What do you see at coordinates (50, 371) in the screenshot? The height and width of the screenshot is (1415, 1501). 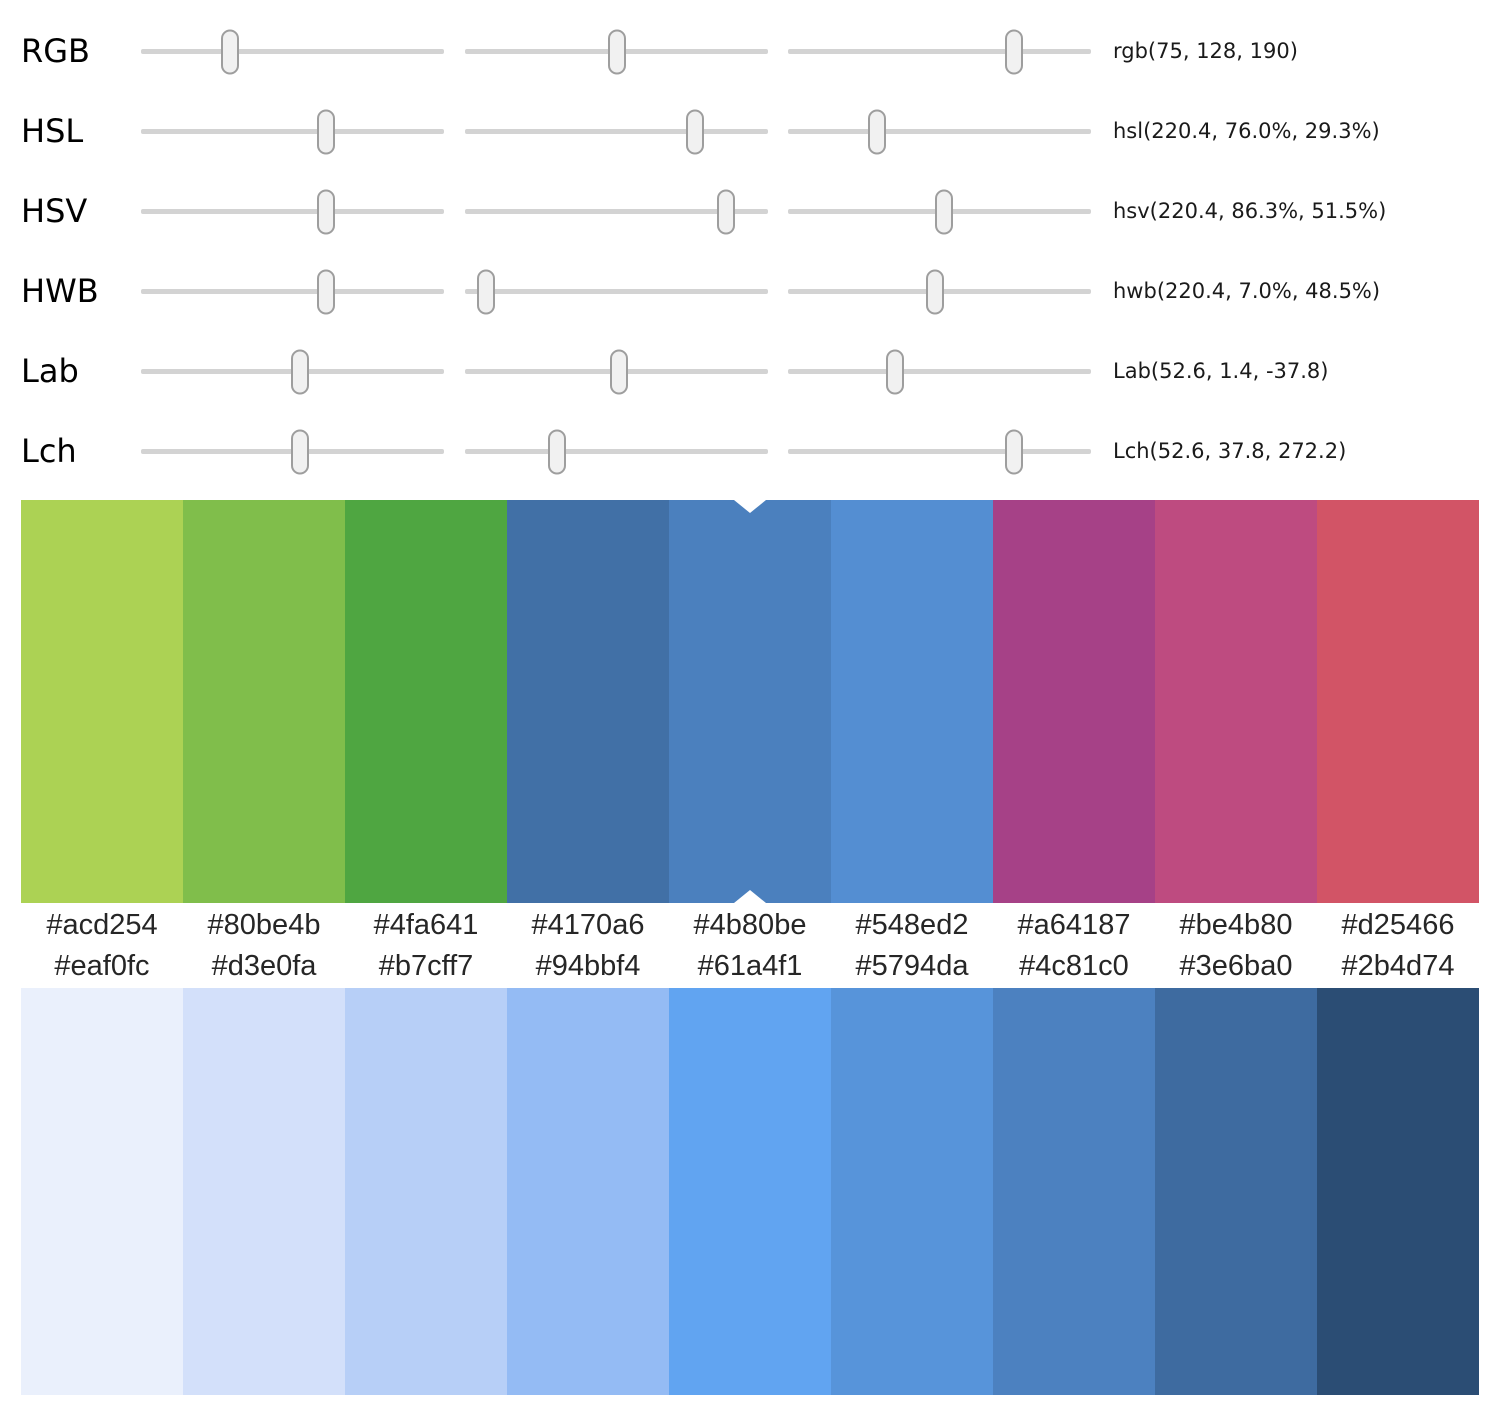 I see `colorspace-label-lab: Lab` at bounding box center [50, 371].